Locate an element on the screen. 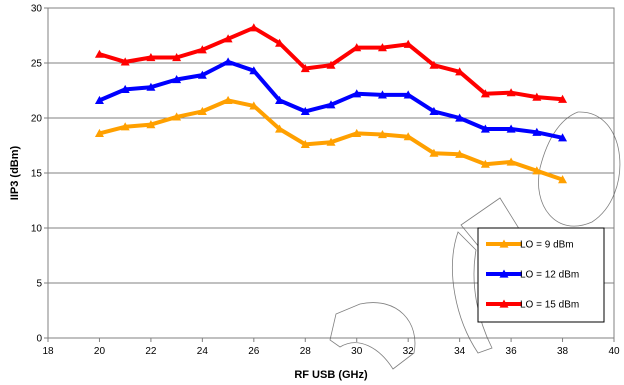  x-axis-title: RF USB (GHz) is located at coordinates (331, 375).